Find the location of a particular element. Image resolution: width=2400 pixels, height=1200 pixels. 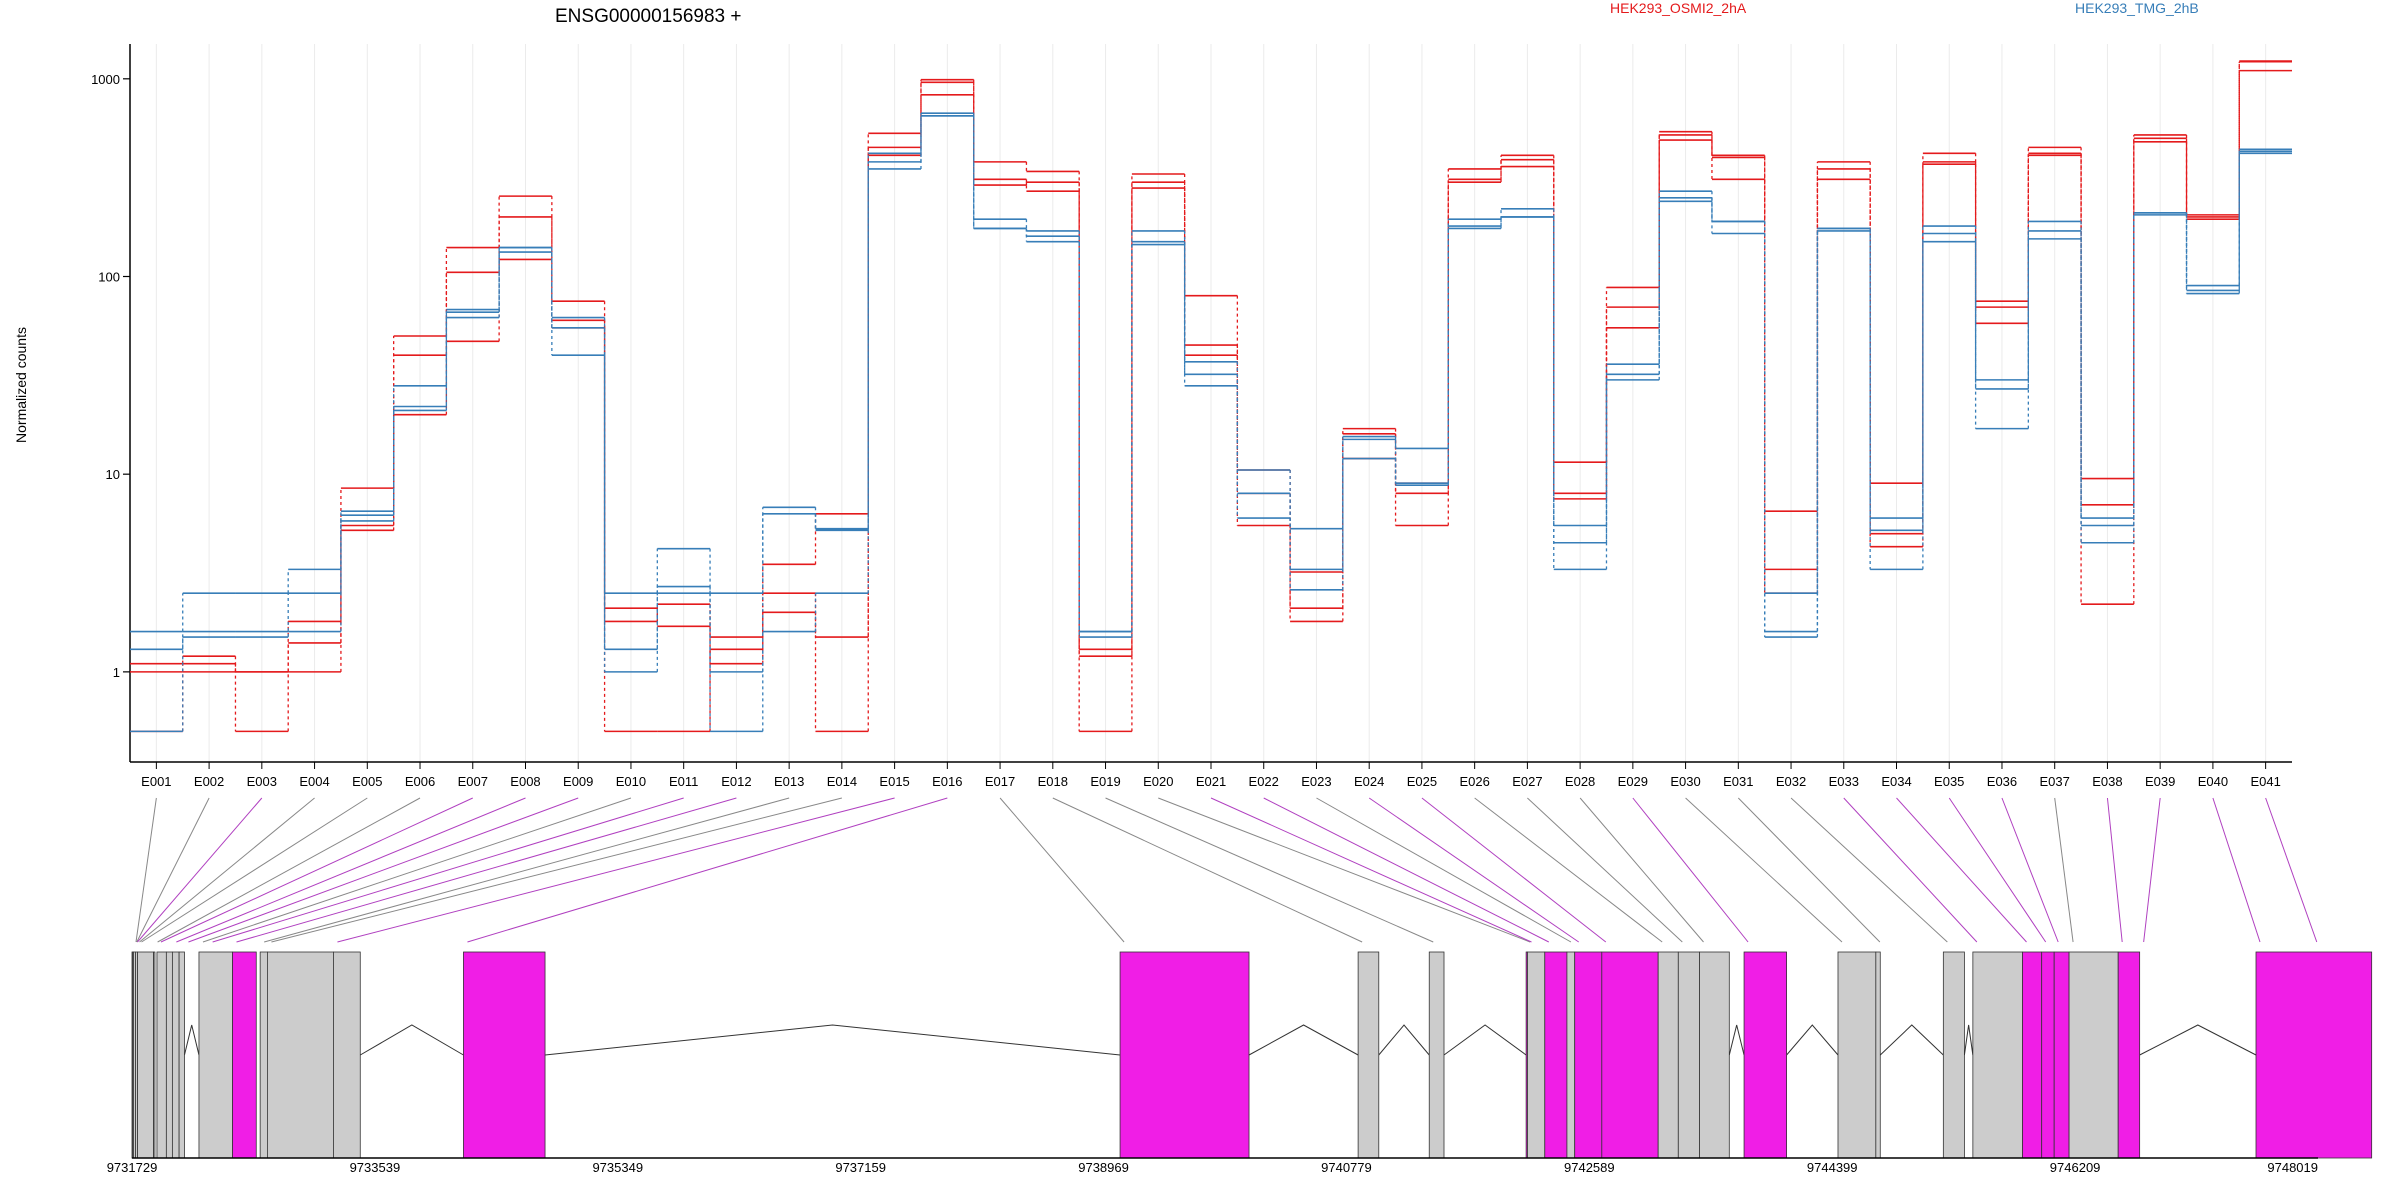

x-tick-label: E019 is located at coordinates (1105, 781).